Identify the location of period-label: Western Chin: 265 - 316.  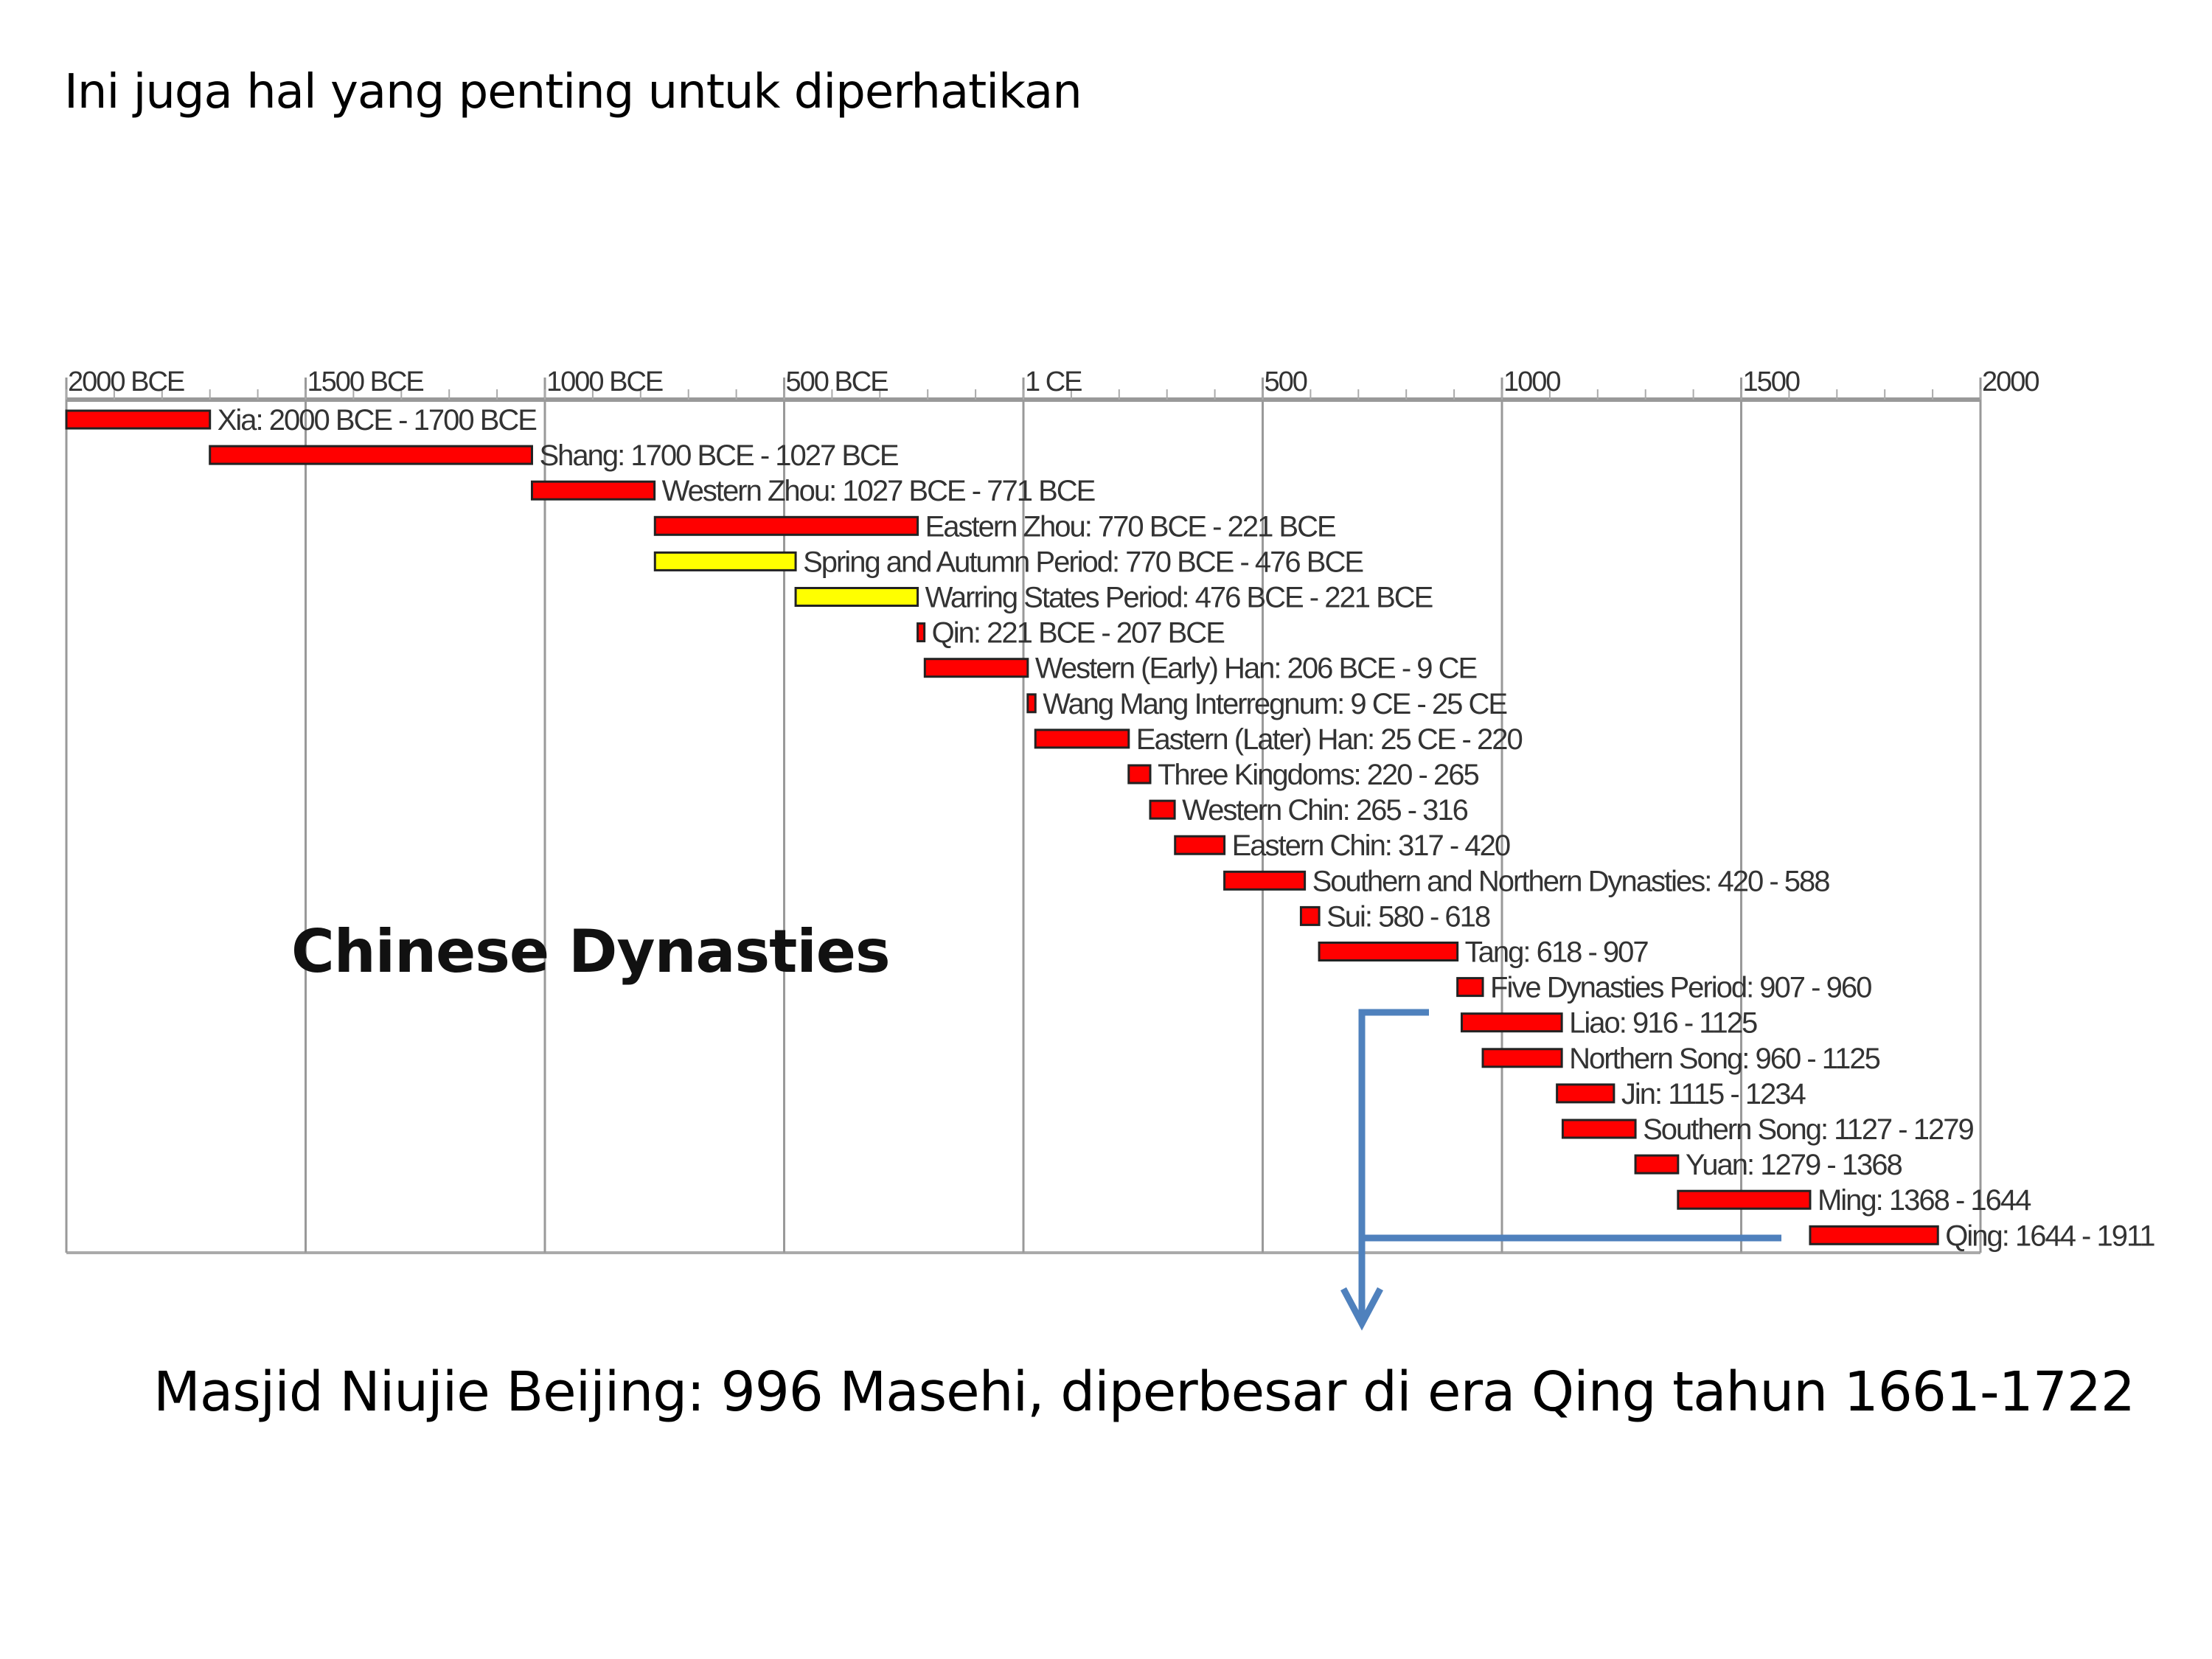
(1325, 810).